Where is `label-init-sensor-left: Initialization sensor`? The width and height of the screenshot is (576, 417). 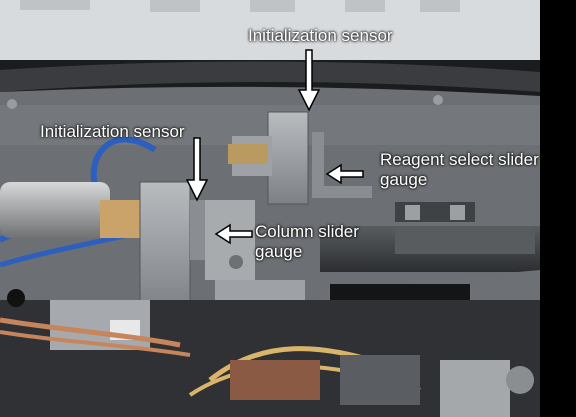 label-init-sensor-left: Initialization sensor is located at coordinates (112, 131).